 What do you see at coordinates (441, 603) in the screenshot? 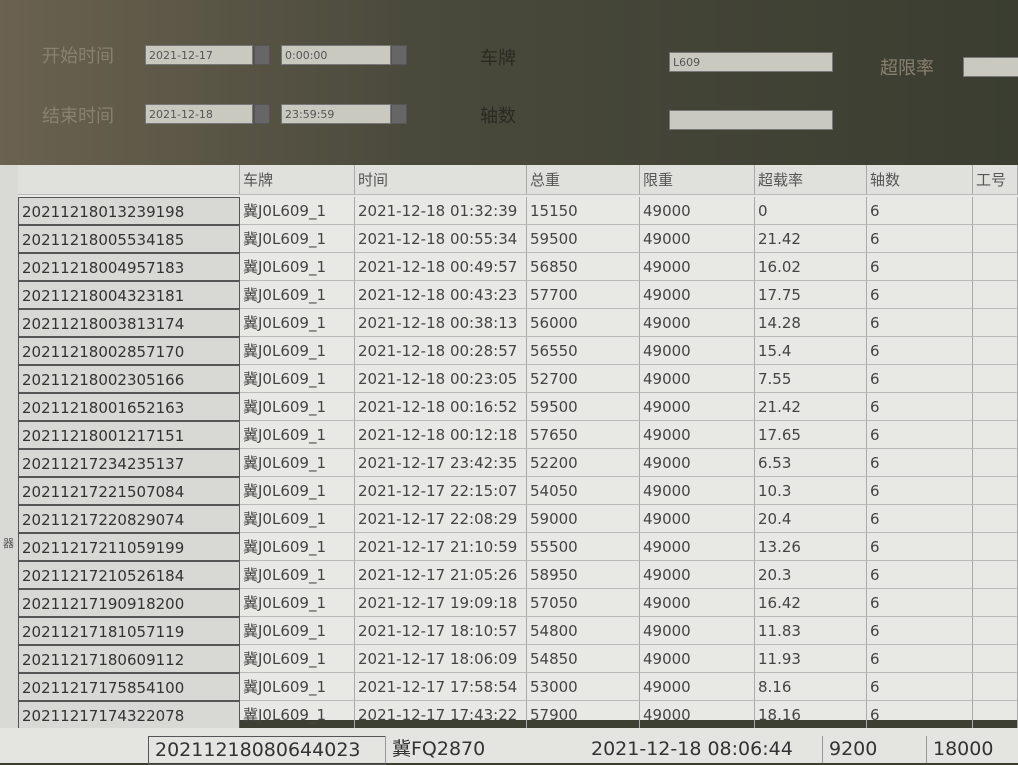
I see `cell-time: 2021-12-17 19:09:18` at bounding box center [441, 603].